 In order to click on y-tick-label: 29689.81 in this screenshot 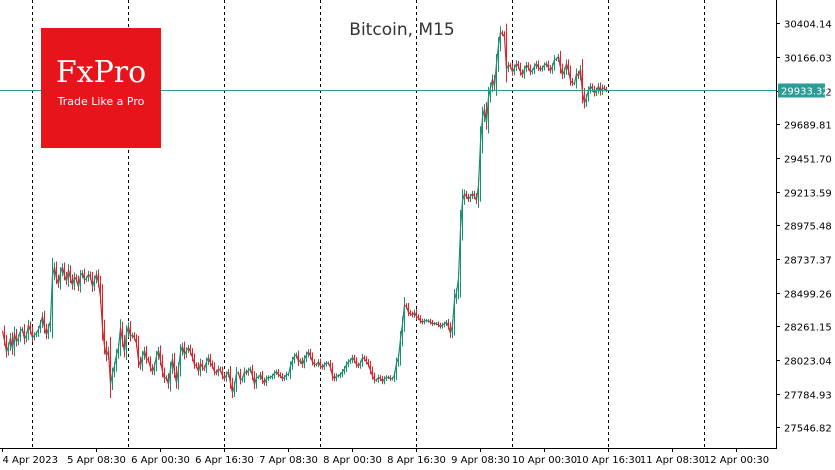, I will do `click(808, 126)`.